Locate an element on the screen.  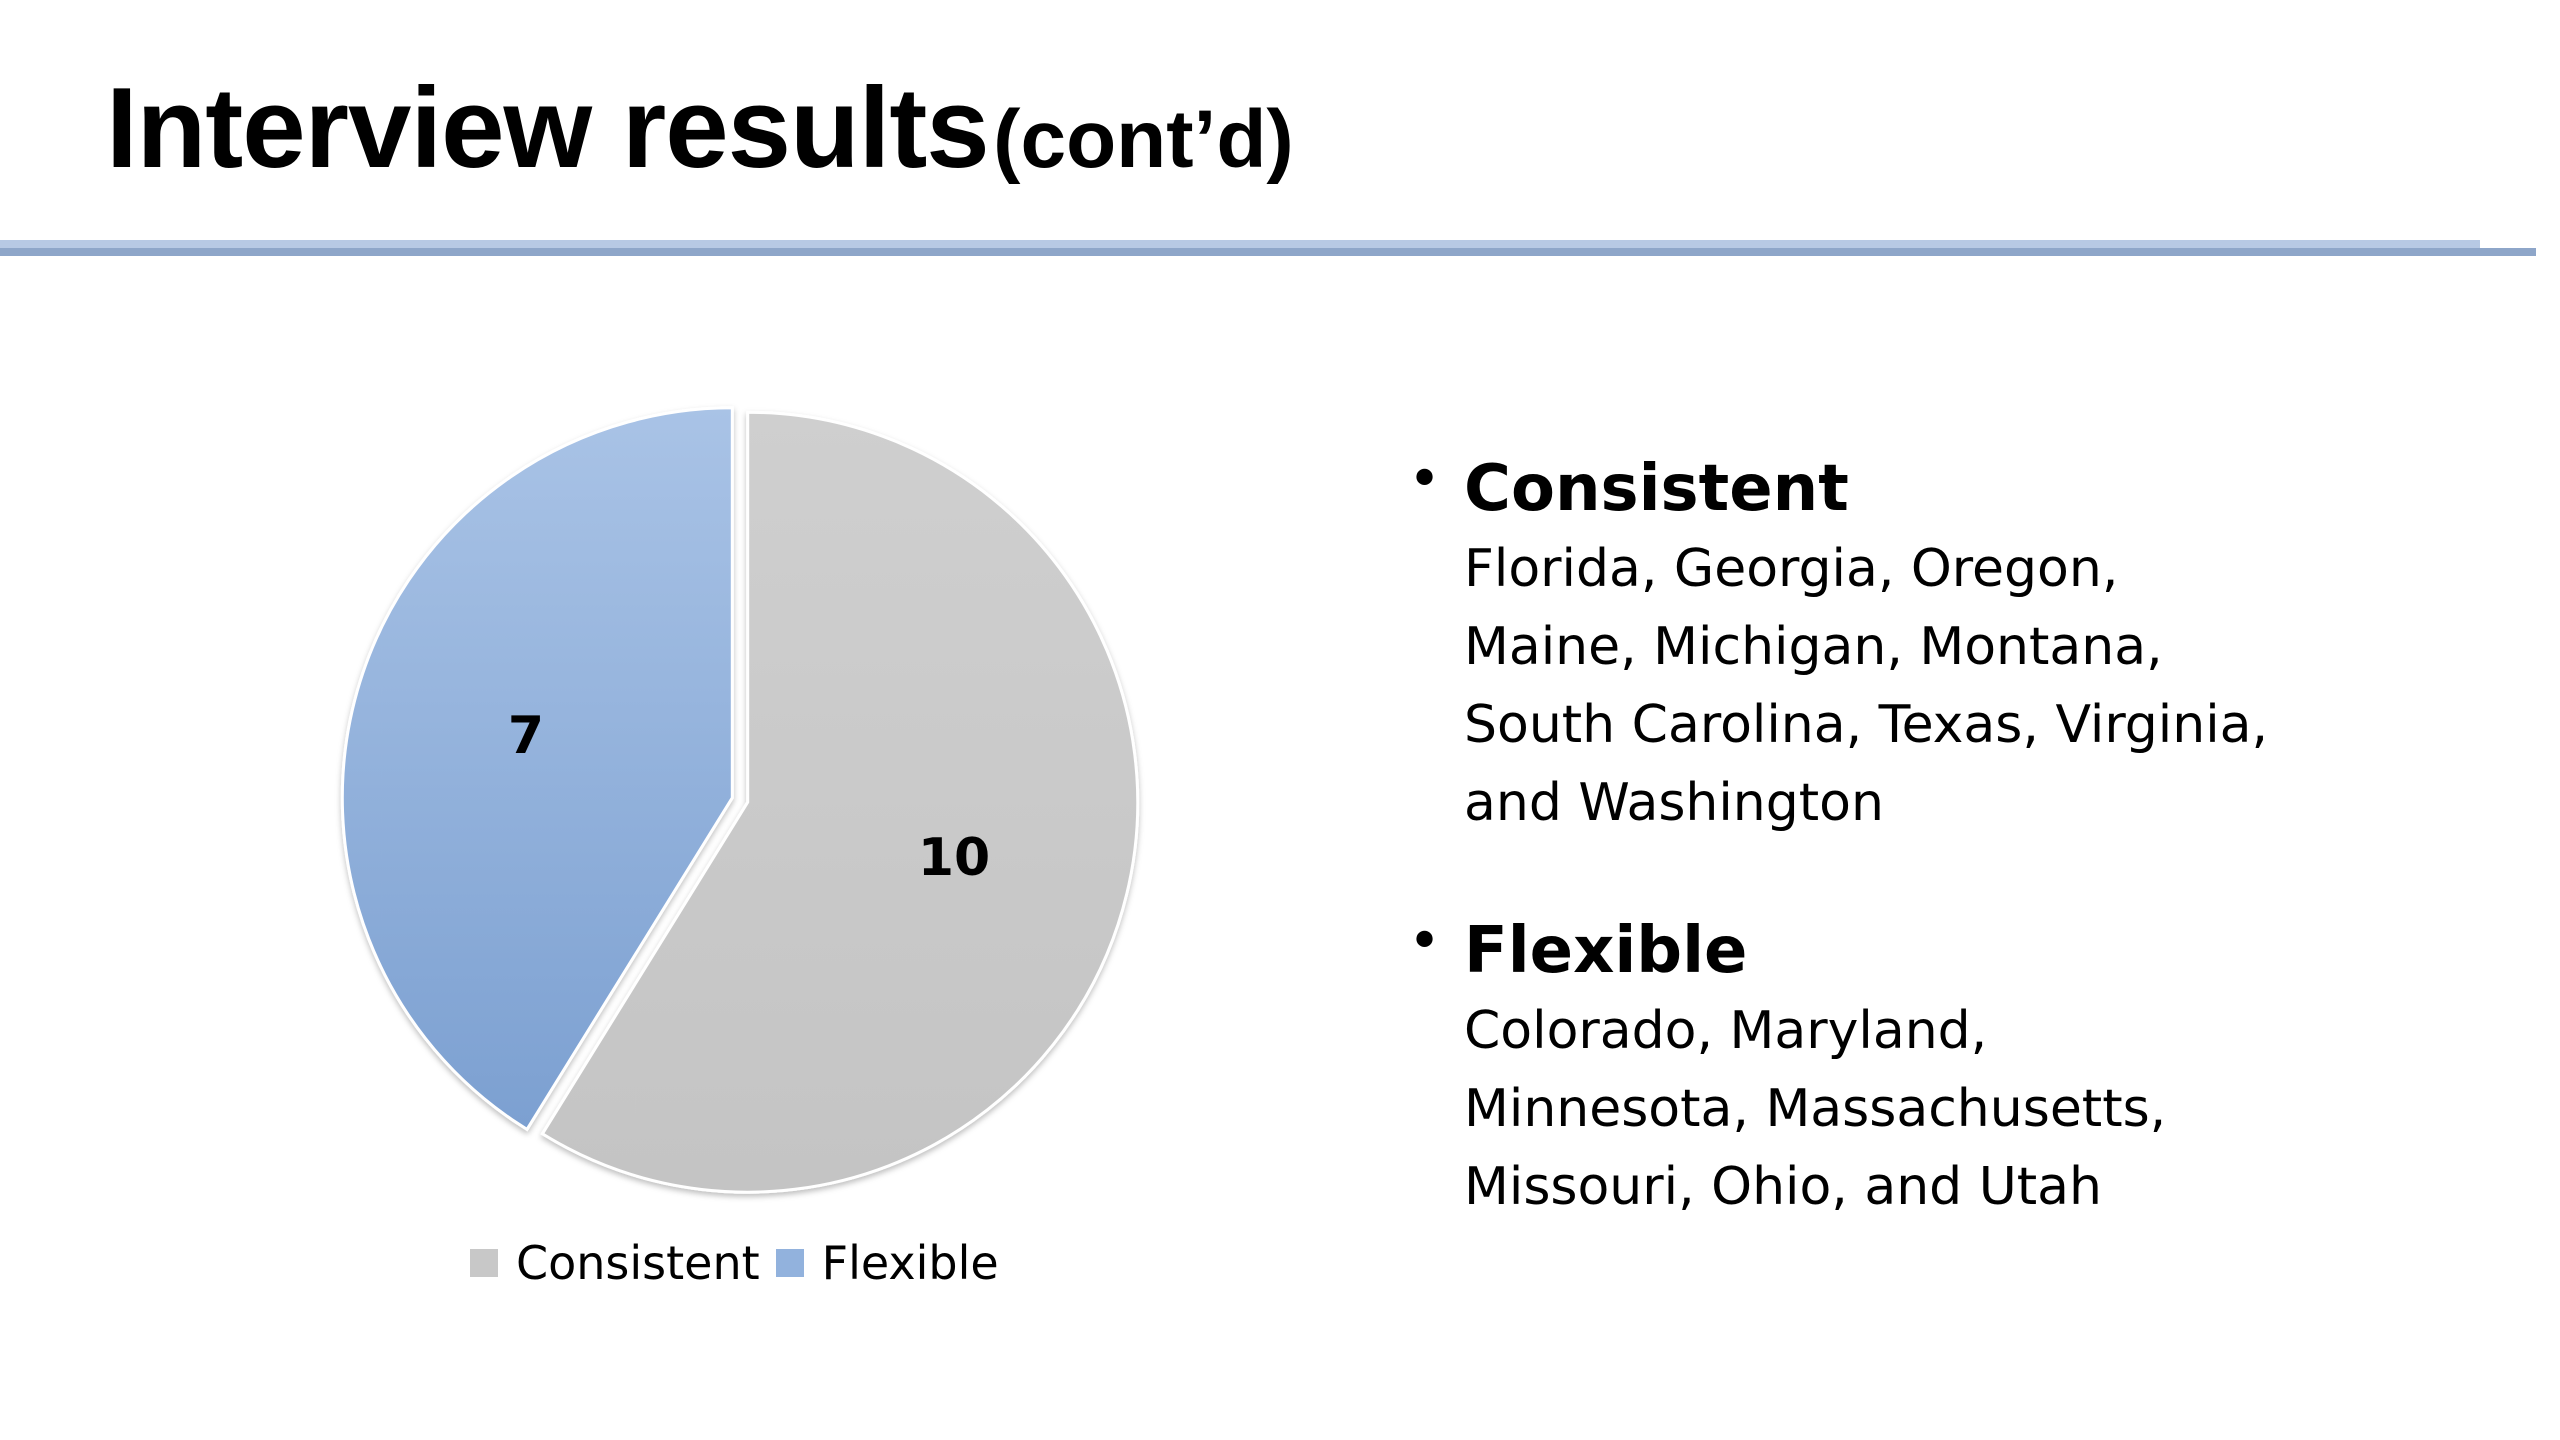
bullet-text-line: Minnesota, Massachusetts, is located at coordinates (1815, 1109).